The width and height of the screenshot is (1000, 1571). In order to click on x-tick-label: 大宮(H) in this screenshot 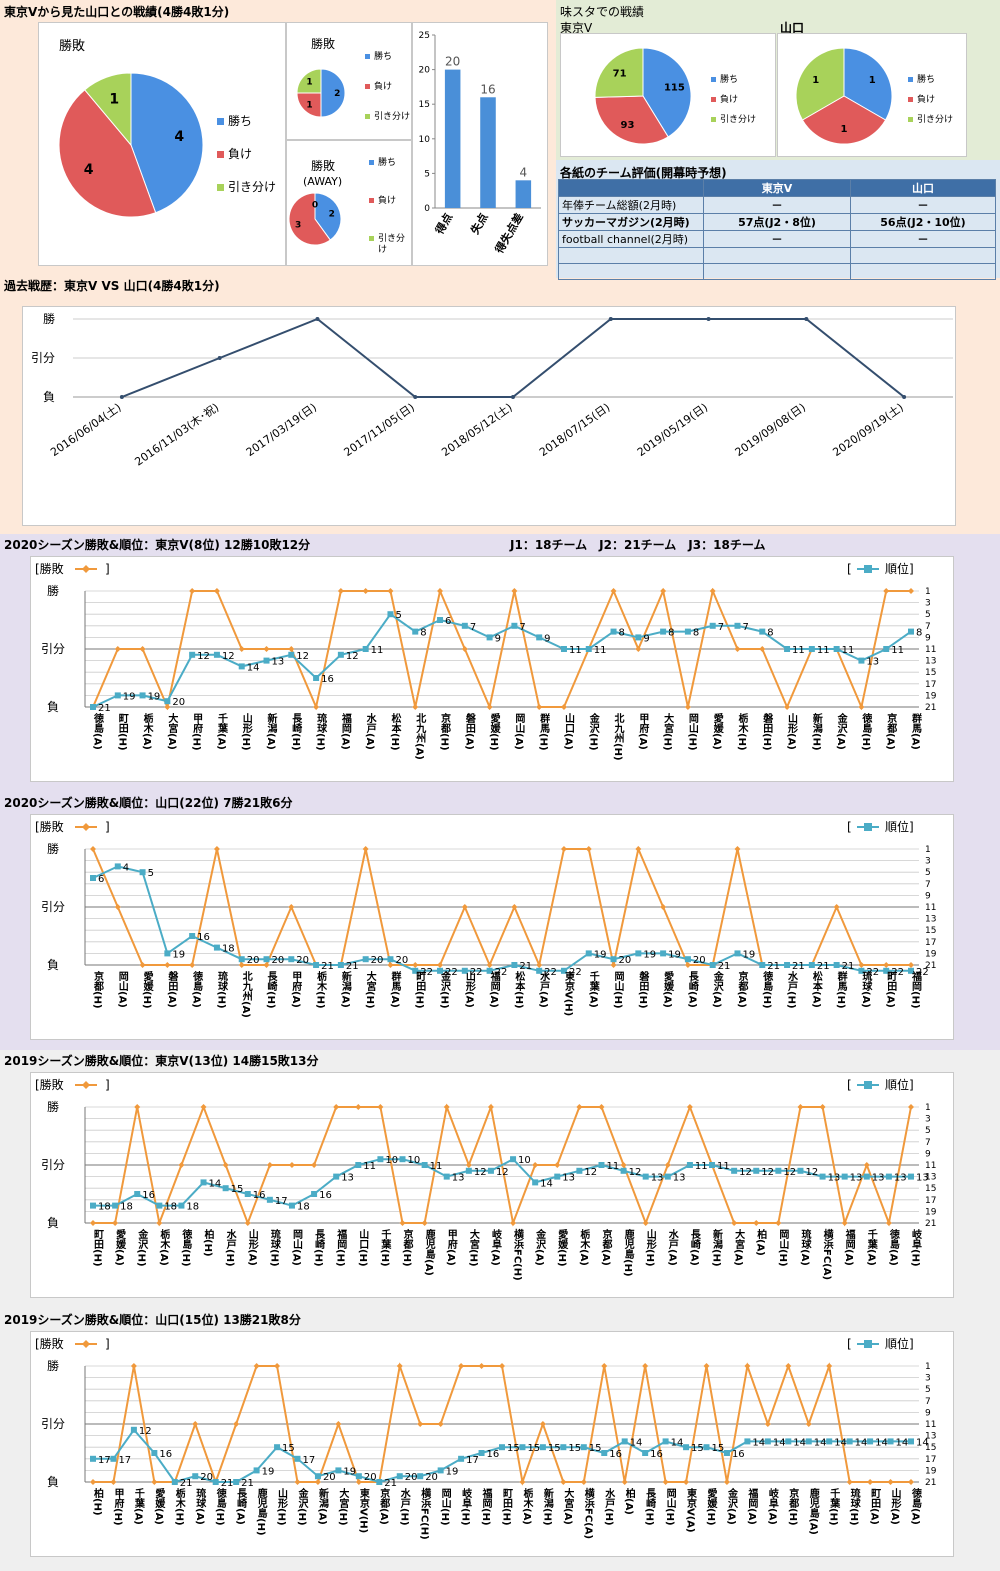, I will do `click(370, 989)`.